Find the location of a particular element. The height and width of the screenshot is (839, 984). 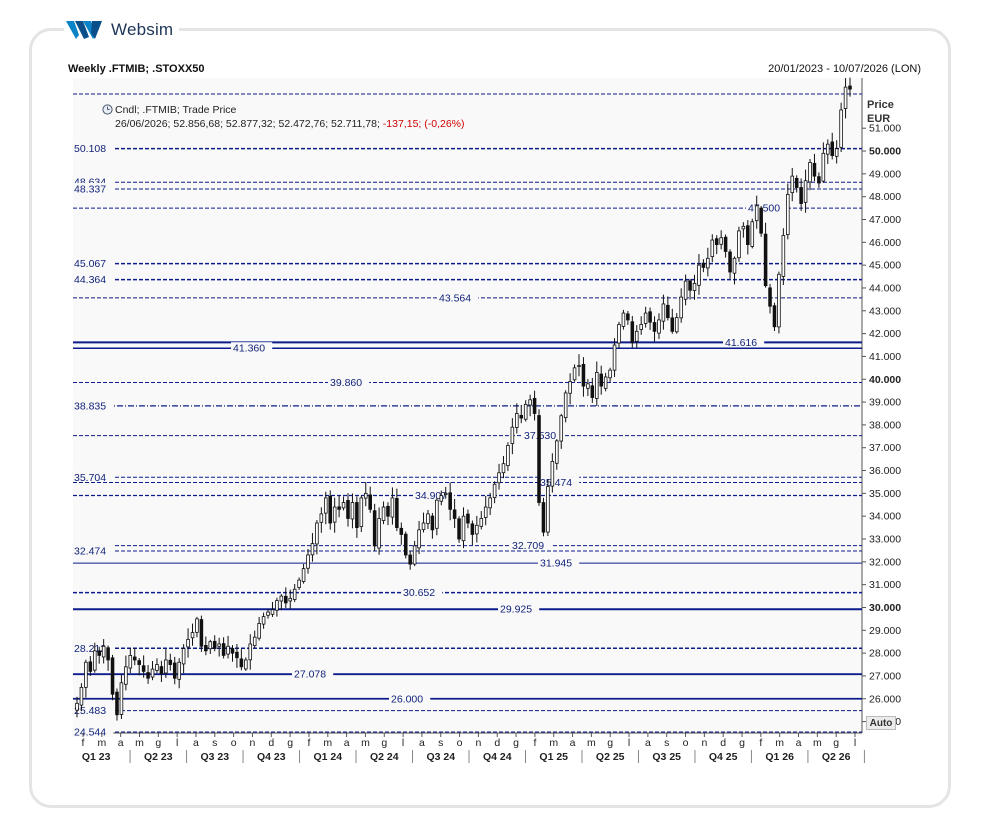

auto-scale-button: Auto is located at coordinates (881, 723).